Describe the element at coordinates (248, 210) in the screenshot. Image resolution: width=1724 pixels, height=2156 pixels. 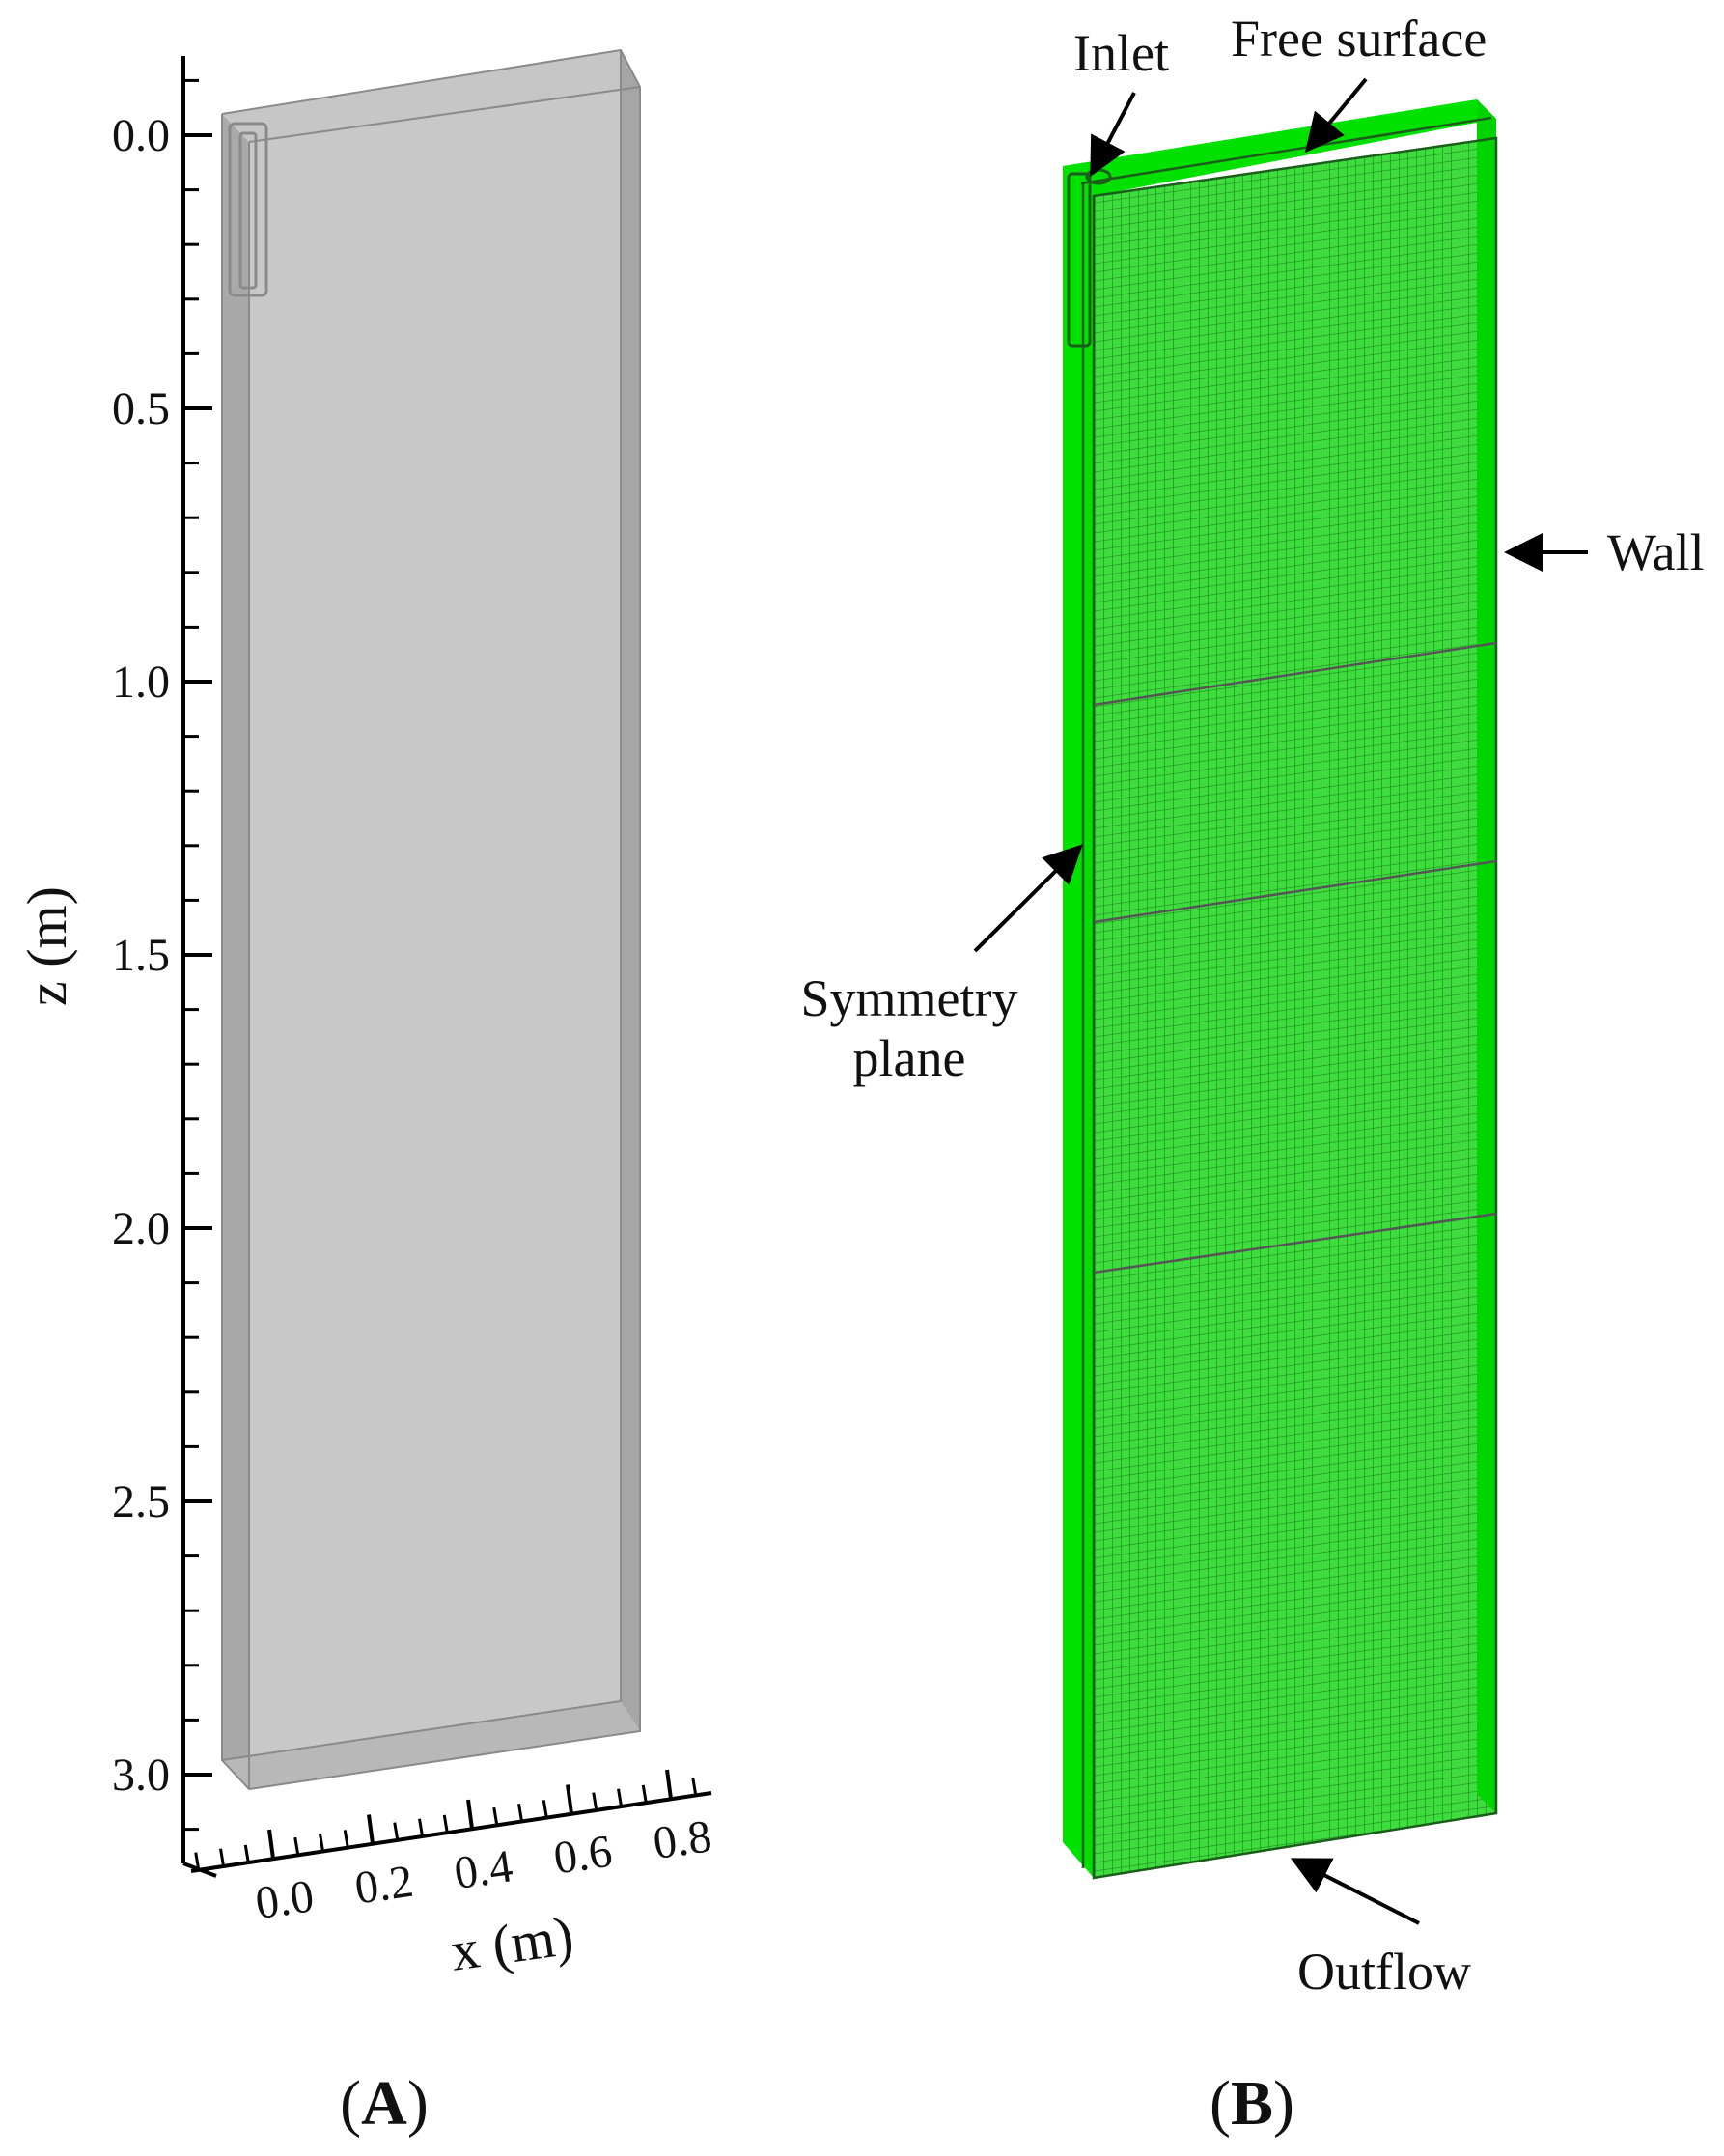
I see `inlet-pipe-outline` at that location.